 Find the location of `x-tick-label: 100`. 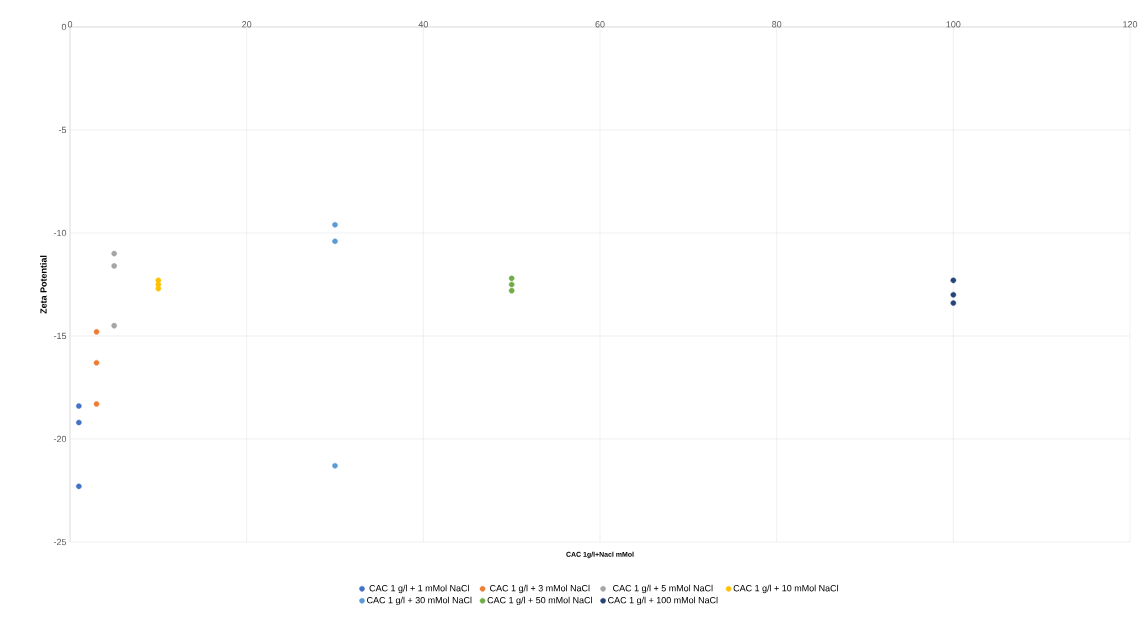

x-tick-label: 100 is located at coordinates (953, 24).